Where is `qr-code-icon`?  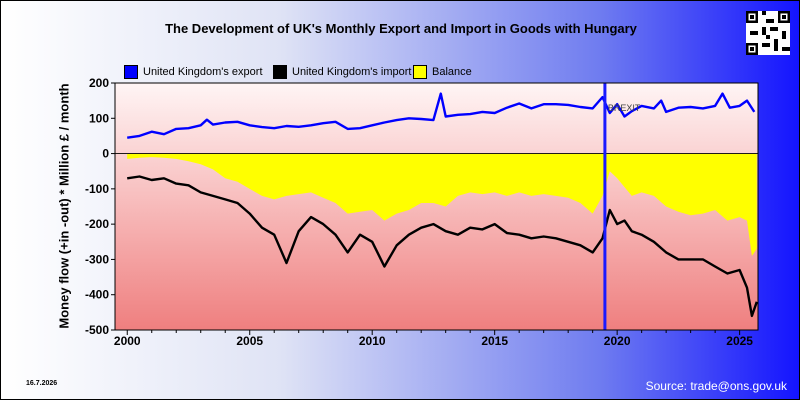
qr-code-icon is located at coordinates (768, 33).